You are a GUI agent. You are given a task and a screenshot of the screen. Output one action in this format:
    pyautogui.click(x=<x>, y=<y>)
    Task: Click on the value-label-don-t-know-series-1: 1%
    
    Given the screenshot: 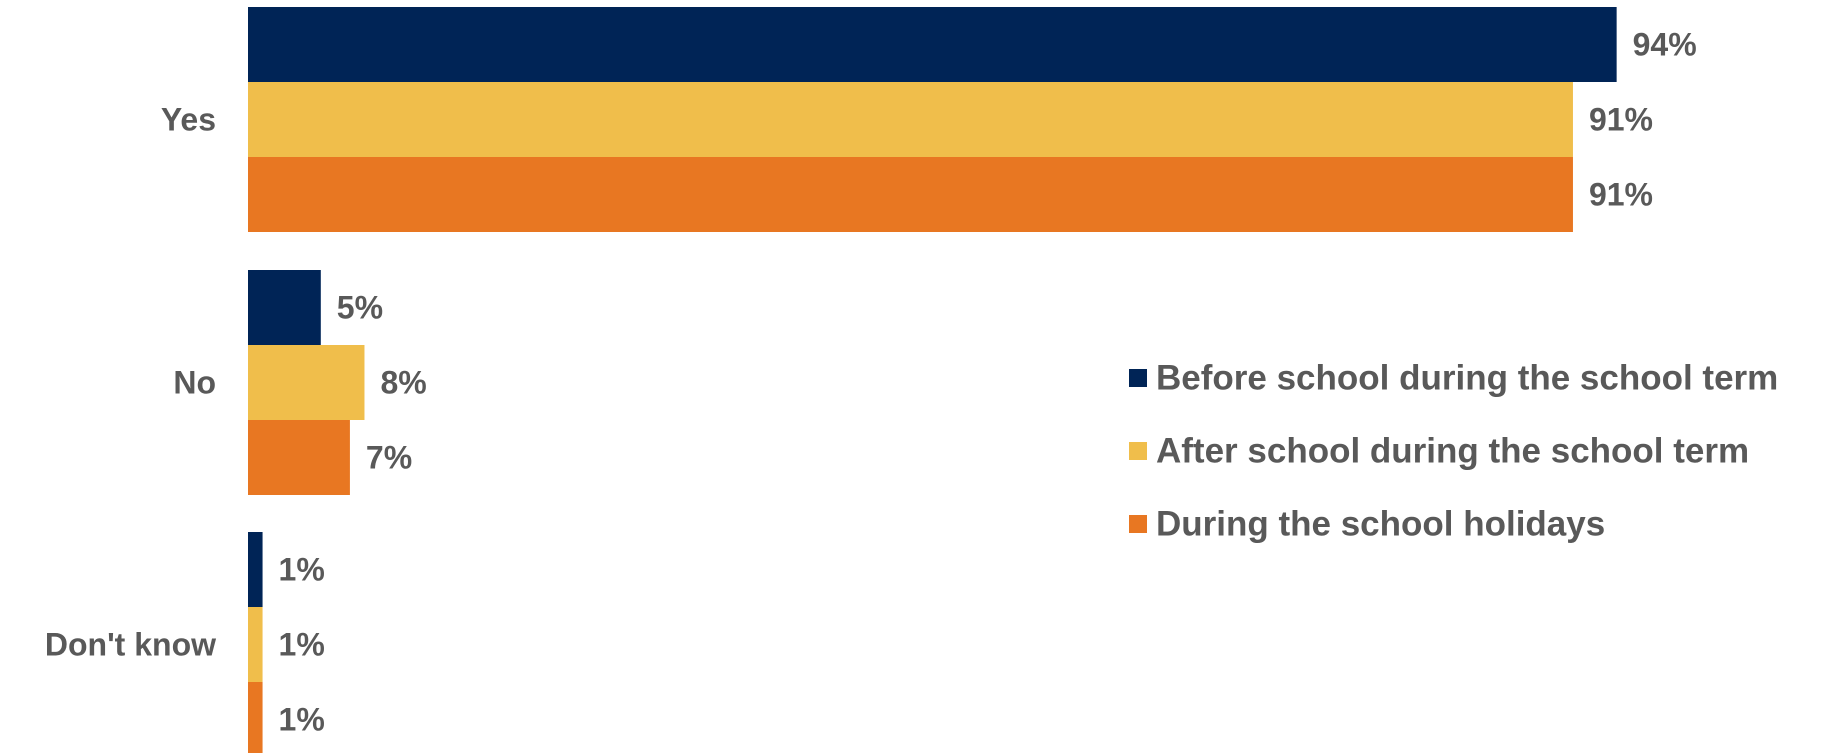 What is the action you would take?
    pyautogui.click(x=302, y=570)
    